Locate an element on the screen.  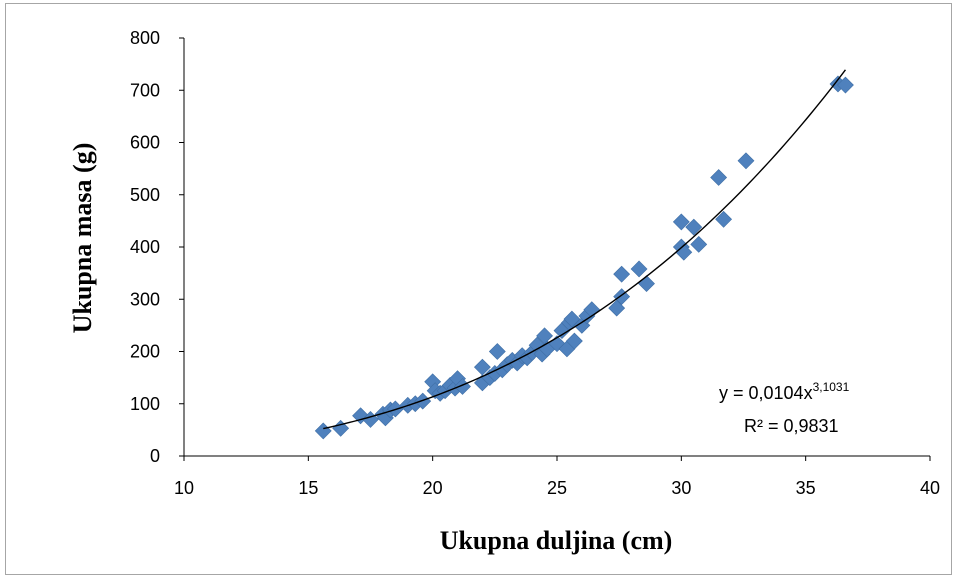
y-tick-label: 400 is located at coordinates (145, 247).